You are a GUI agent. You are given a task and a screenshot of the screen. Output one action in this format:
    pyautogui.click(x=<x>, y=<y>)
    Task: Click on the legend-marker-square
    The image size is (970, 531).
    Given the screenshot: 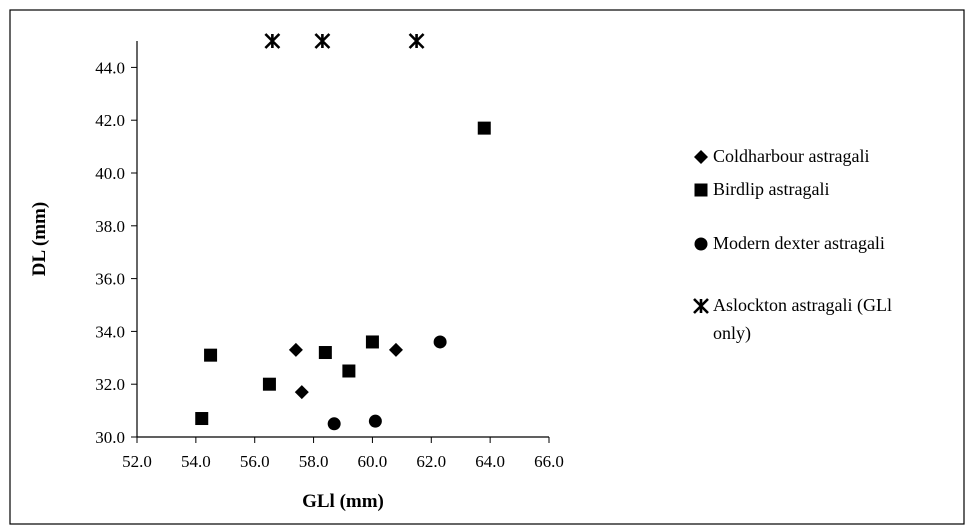 What is the action you would take?
    pyautogui.click(x=701, y=190)
    